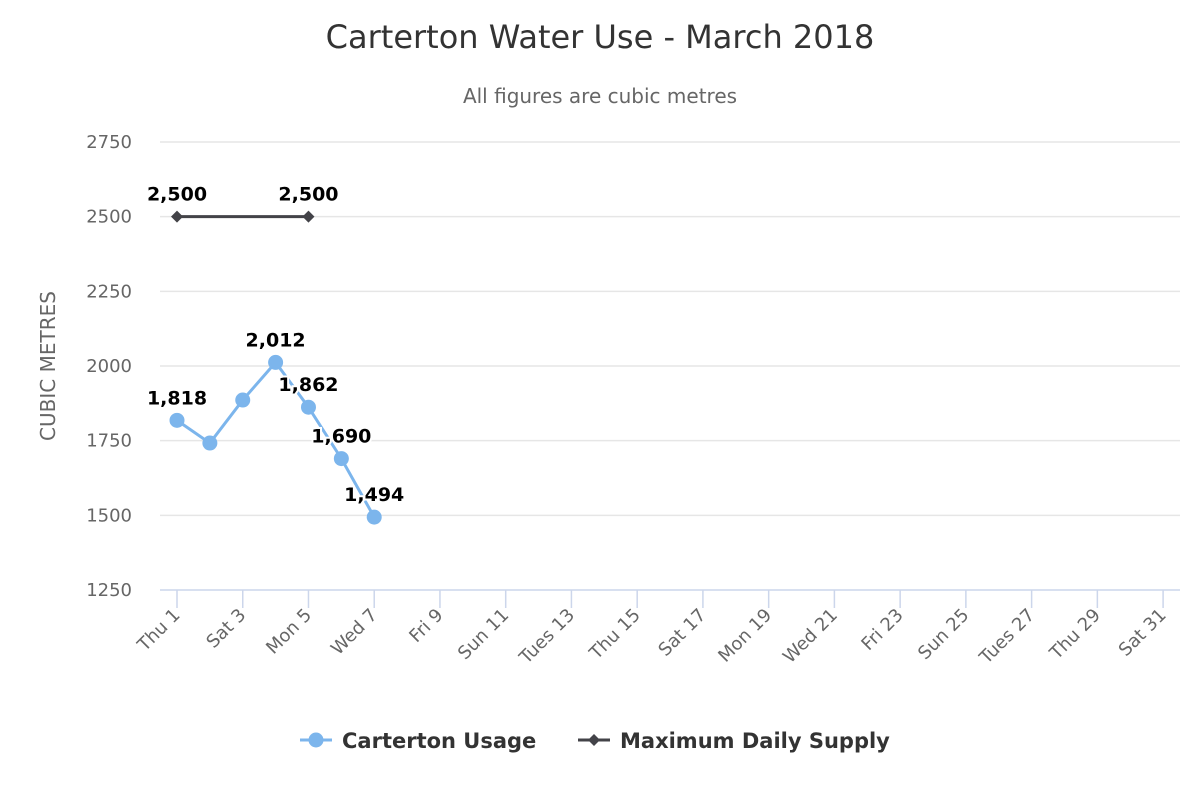  What do you see at coordinates (226, 629) in the screenshot?
I see `x-tick-label: Sat 3` at bounding box center [226, 629].